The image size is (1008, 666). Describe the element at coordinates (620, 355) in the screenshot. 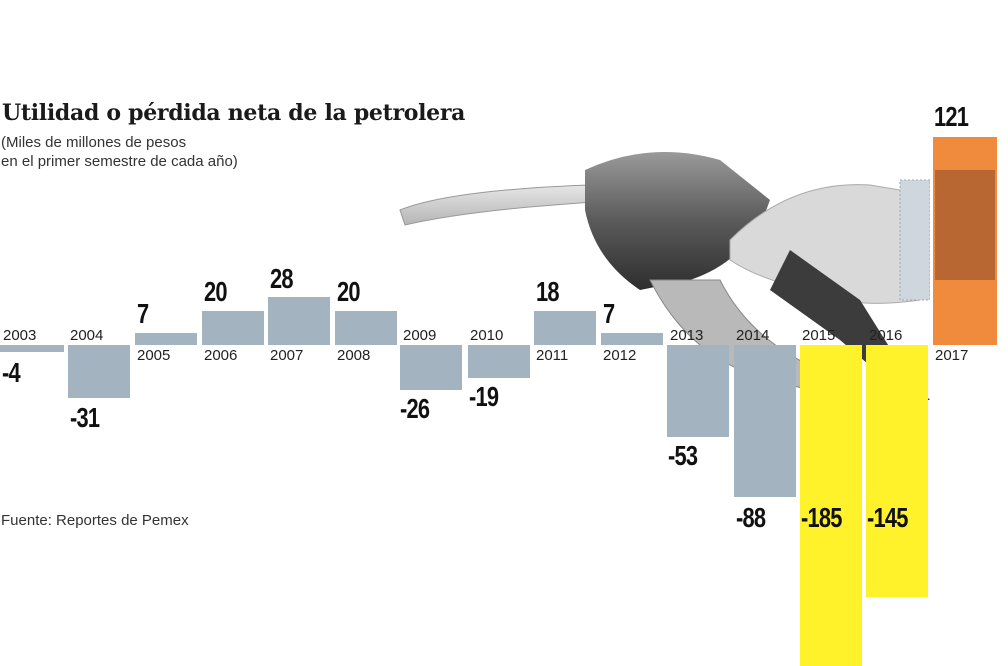

I see `year-label-2012: 2012` at that location.